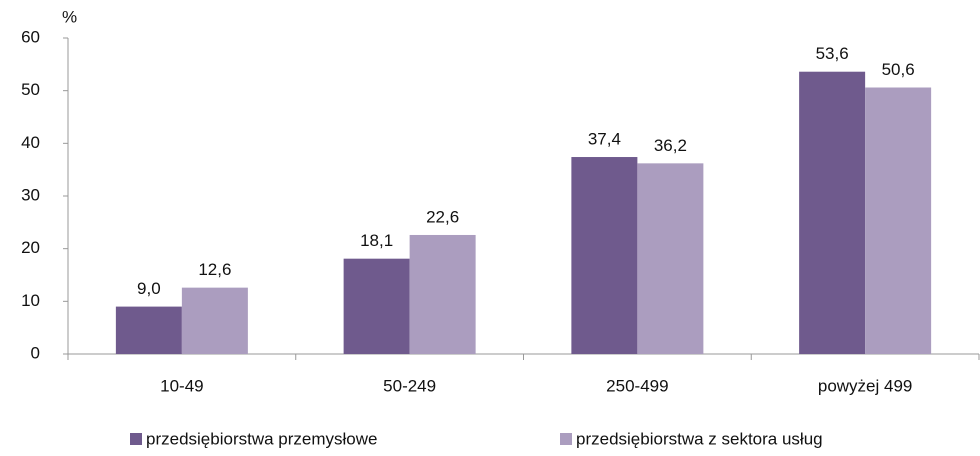 The image size is (980, 456). I want to click on y-tick-label: 0, so click(35, 352).